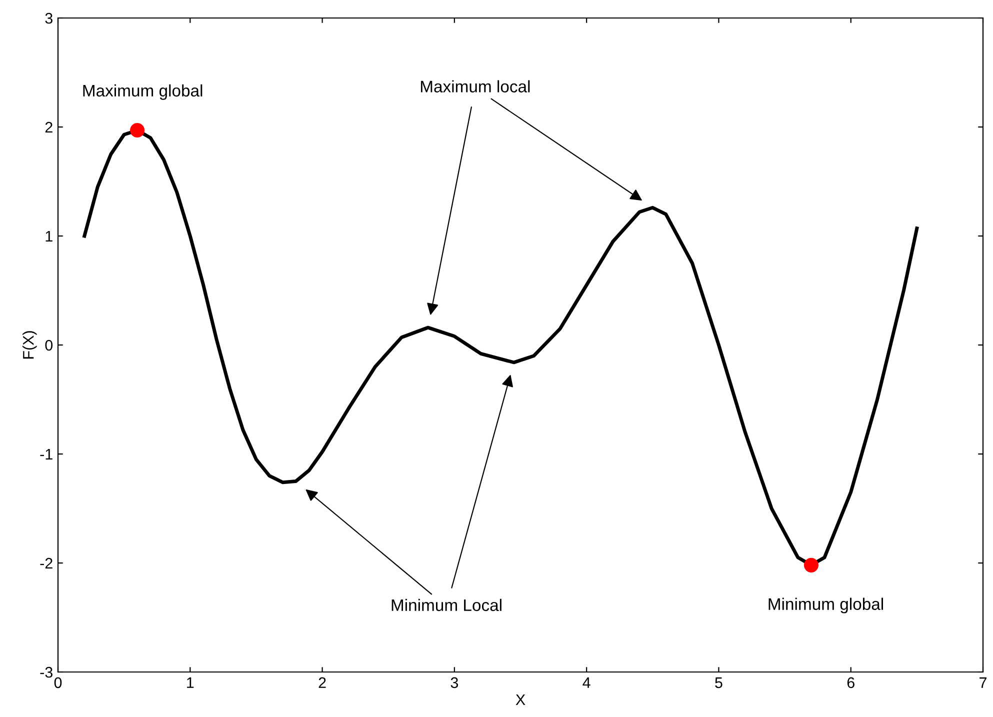 The height and width of the screenshot is (717, 993). What do you see at coordinates (46, 454) in the screenshot?
I see `y-tick-label: -1` at bounding box center [46, 454].